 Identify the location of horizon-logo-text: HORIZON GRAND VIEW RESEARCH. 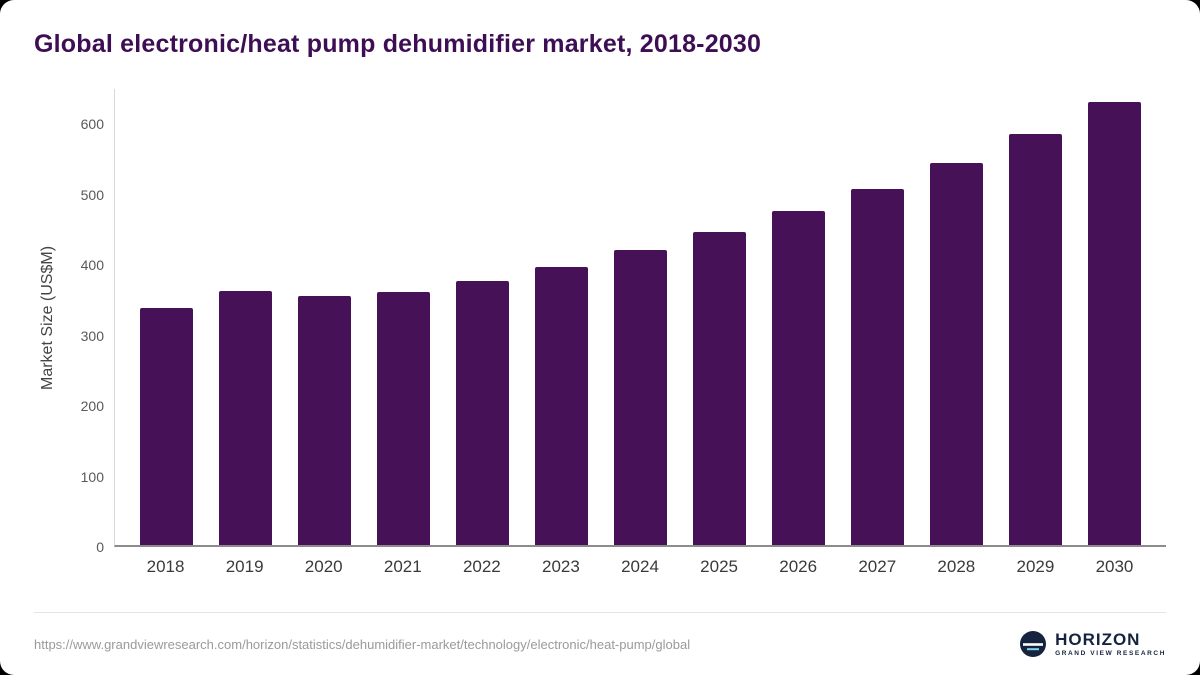
(1110, 644).